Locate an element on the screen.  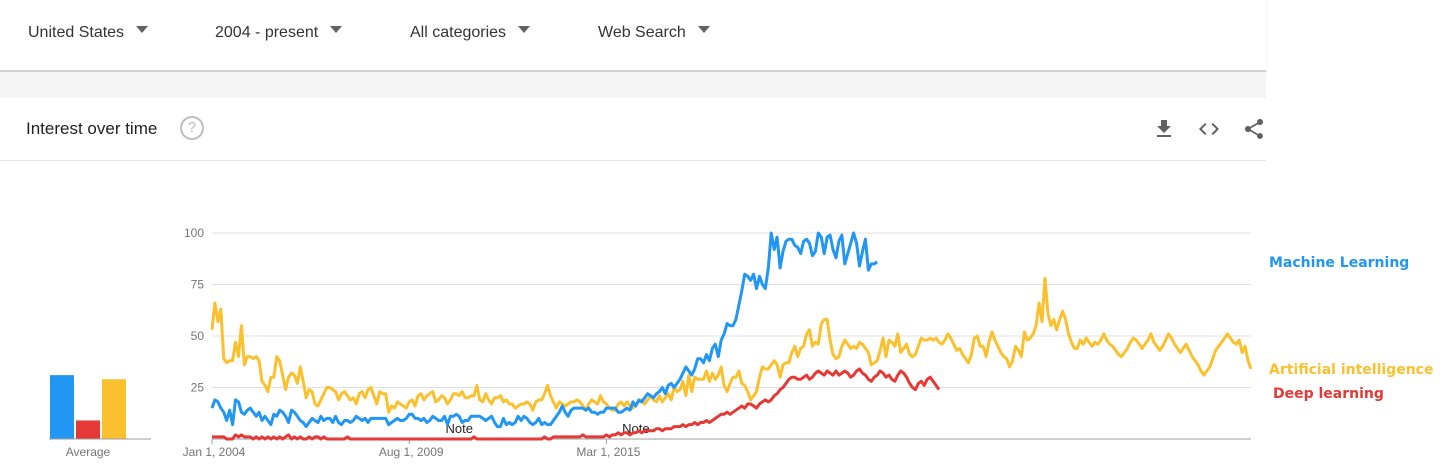
section-spacer is located at coordinates (633, 85).